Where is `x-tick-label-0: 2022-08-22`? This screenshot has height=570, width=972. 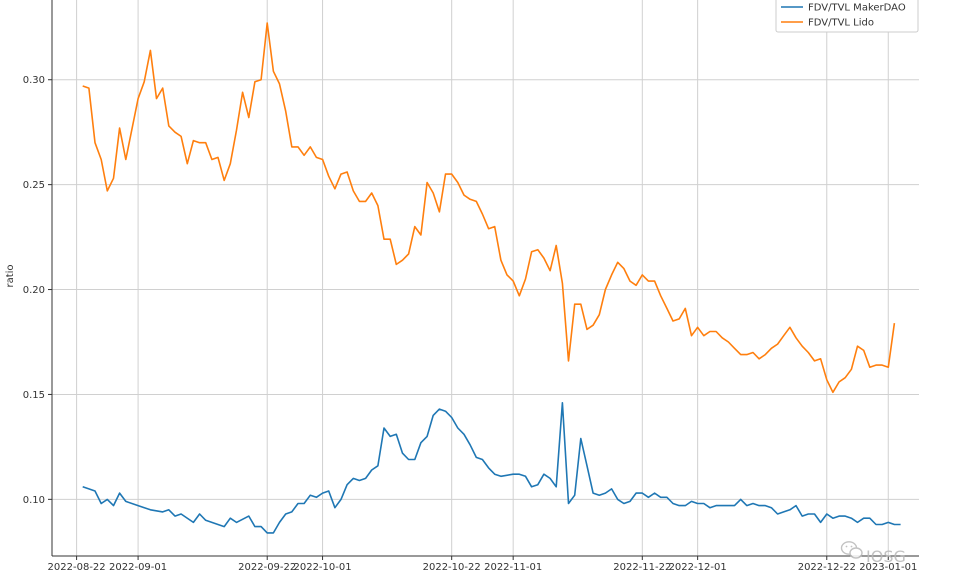 x-tick-label-0: 2022-08-22 is located at coordinates (77, 566).